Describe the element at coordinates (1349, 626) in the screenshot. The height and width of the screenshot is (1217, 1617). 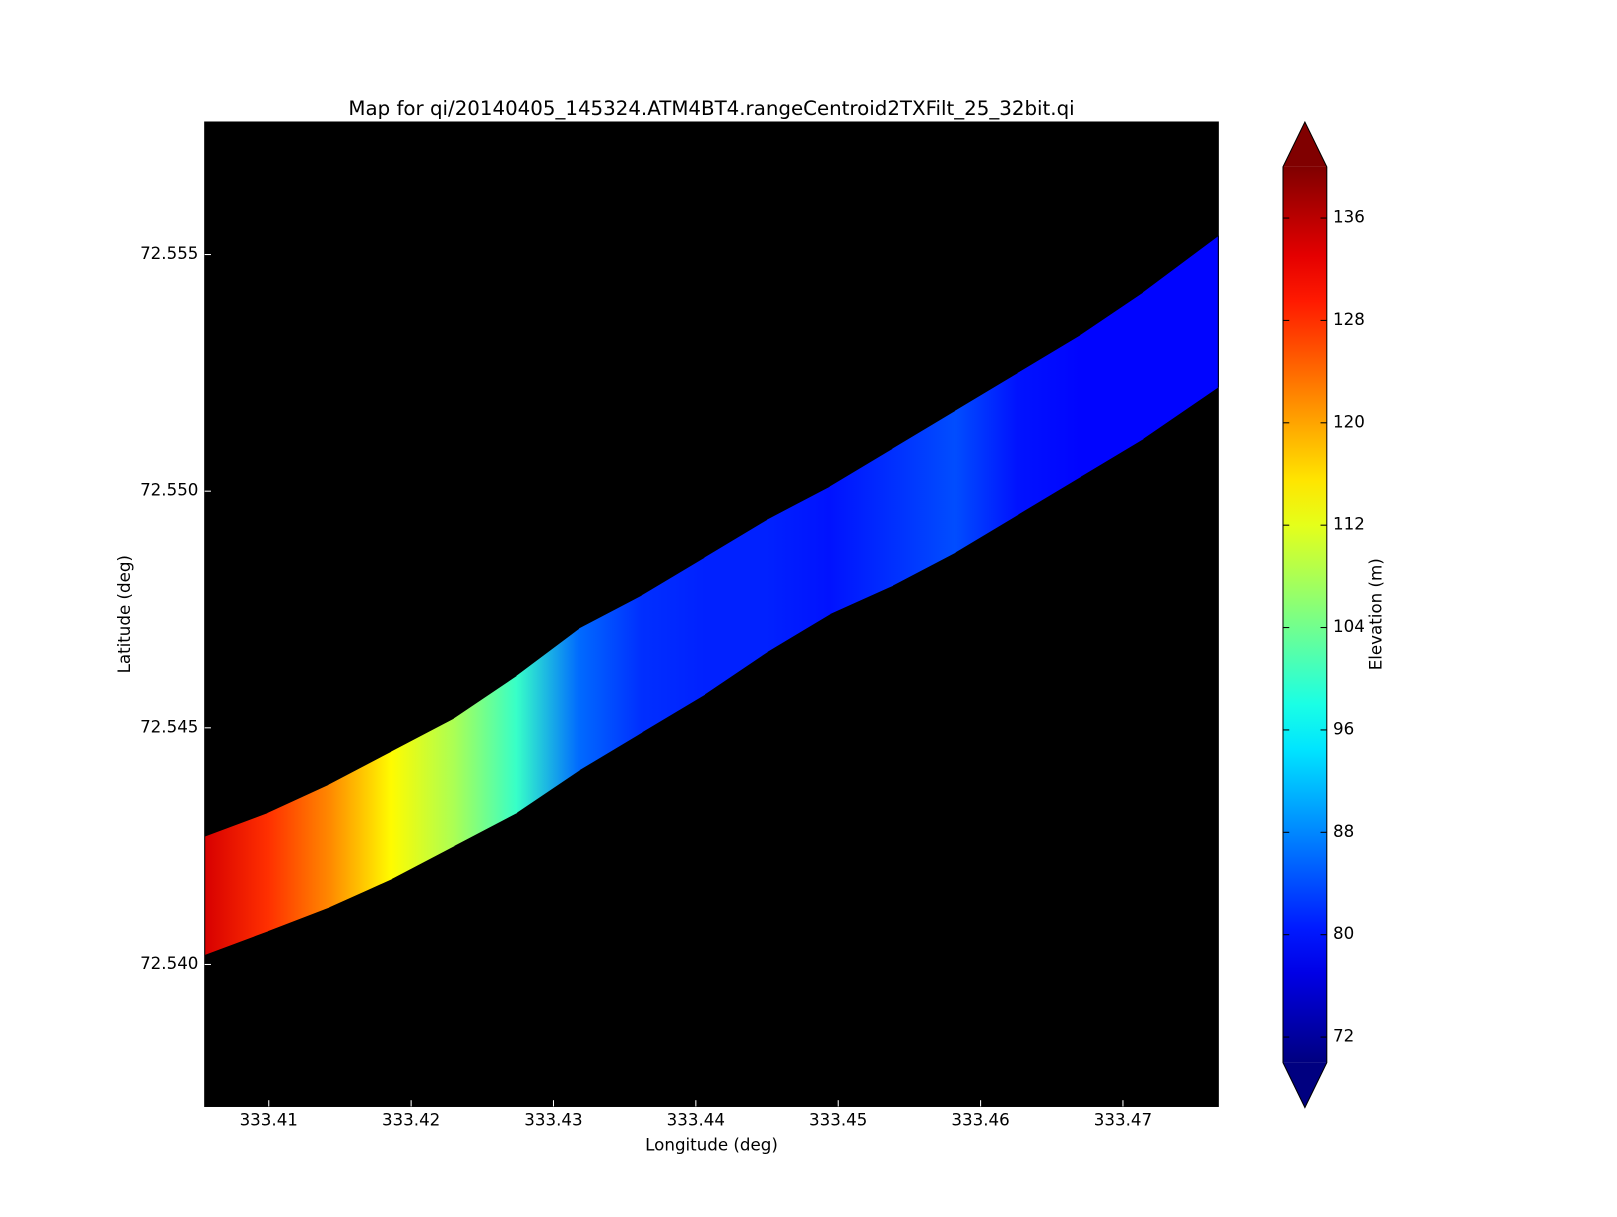
I see `colorbar-tick-label: 104` at that location.